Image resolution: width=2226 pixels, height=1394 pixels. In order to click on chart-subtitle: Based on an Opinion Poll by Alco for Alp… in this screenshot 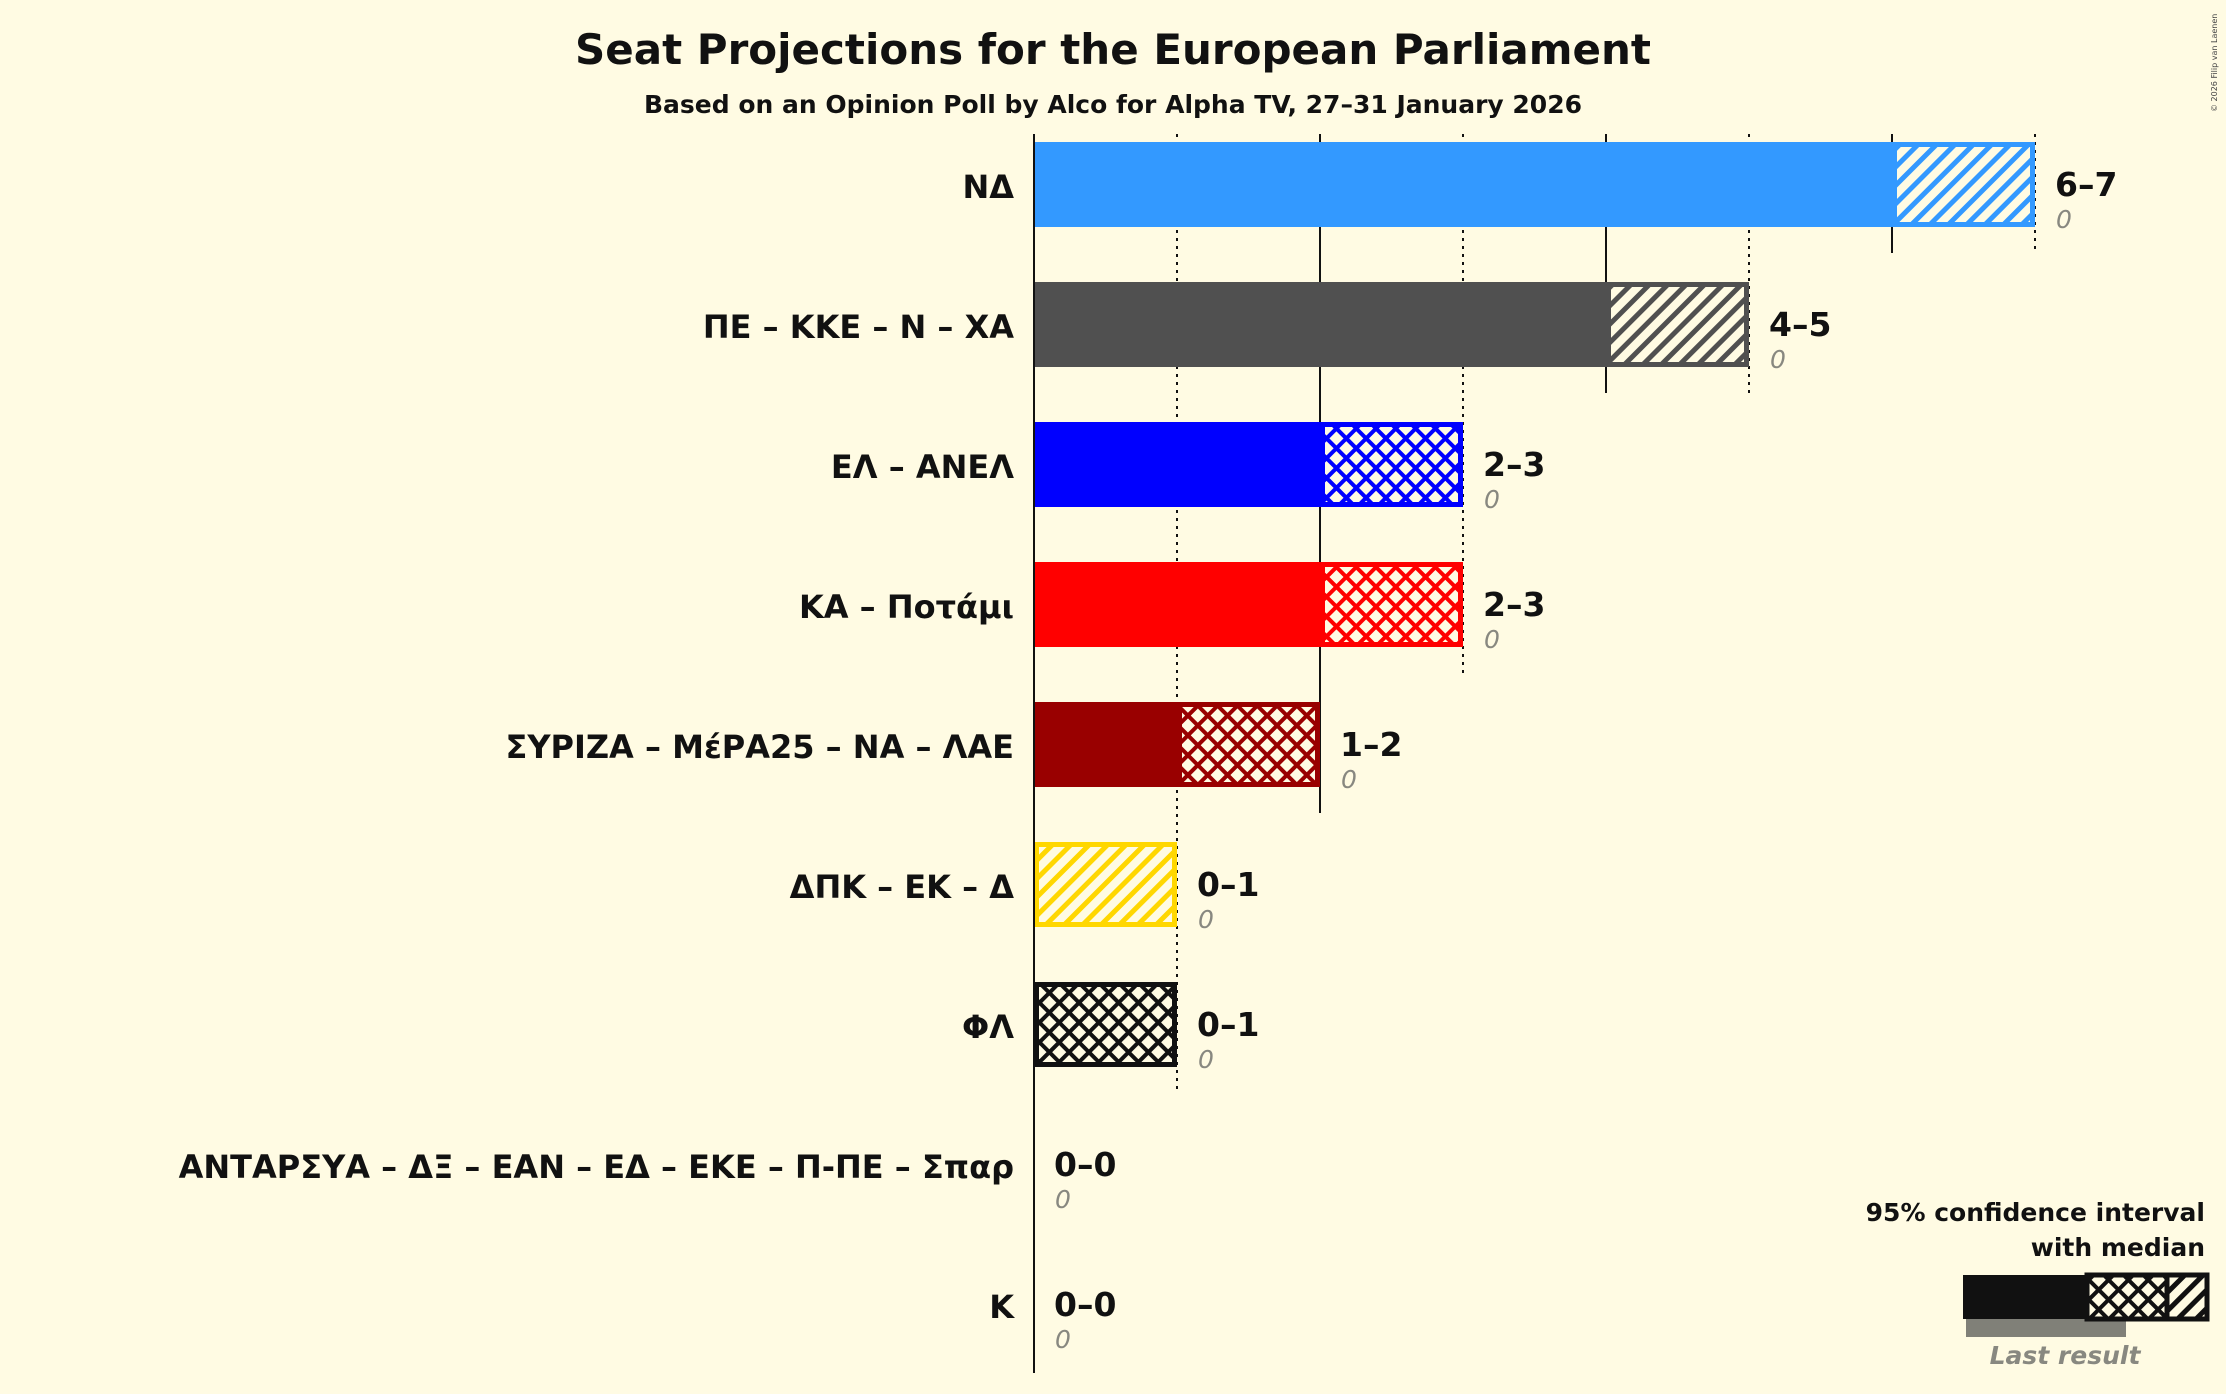, I will do `click(1113, 104)`.